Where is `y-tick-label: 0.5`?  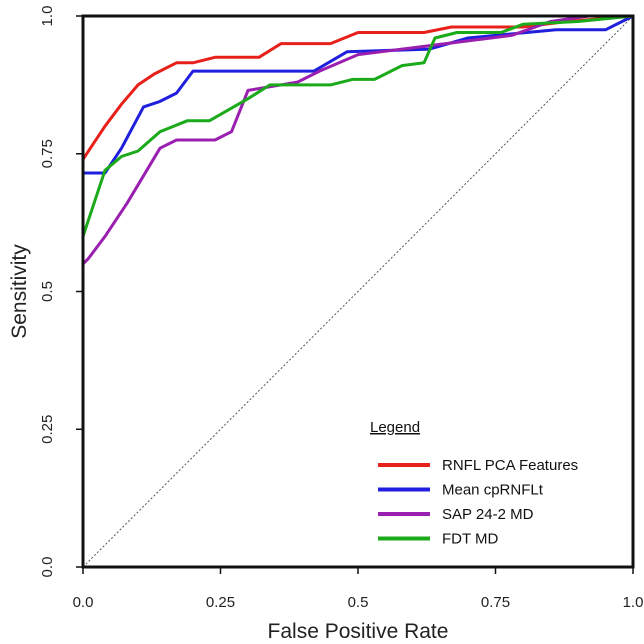
y-tick-label: 0.5 is located at coordinates (47, 291).